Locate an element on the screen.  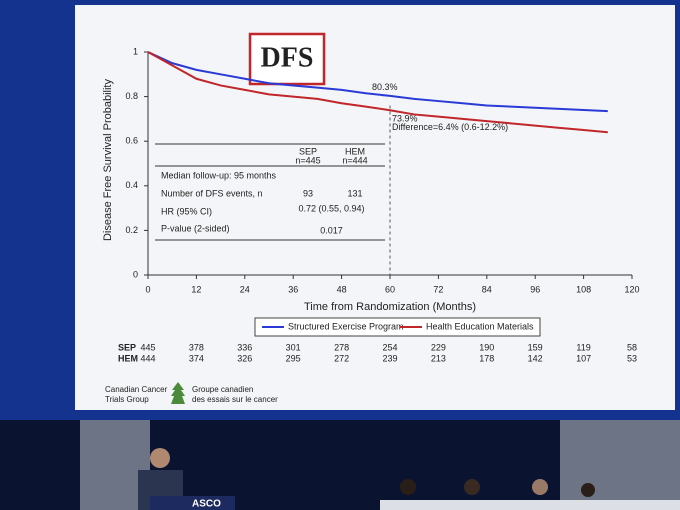
risk-value: 301 is located at coordinates (293, 347).